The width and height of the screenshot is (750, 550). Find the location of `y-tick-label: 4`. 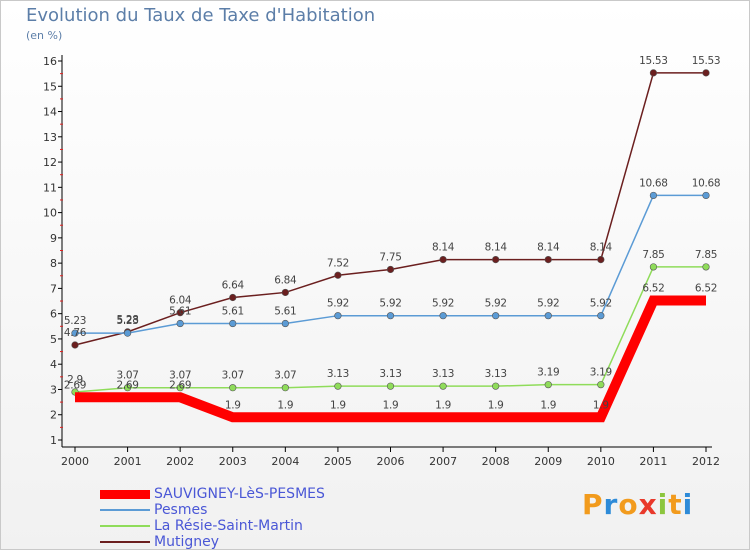

y-tick-label: 4 is located at coordinates (53, 364).